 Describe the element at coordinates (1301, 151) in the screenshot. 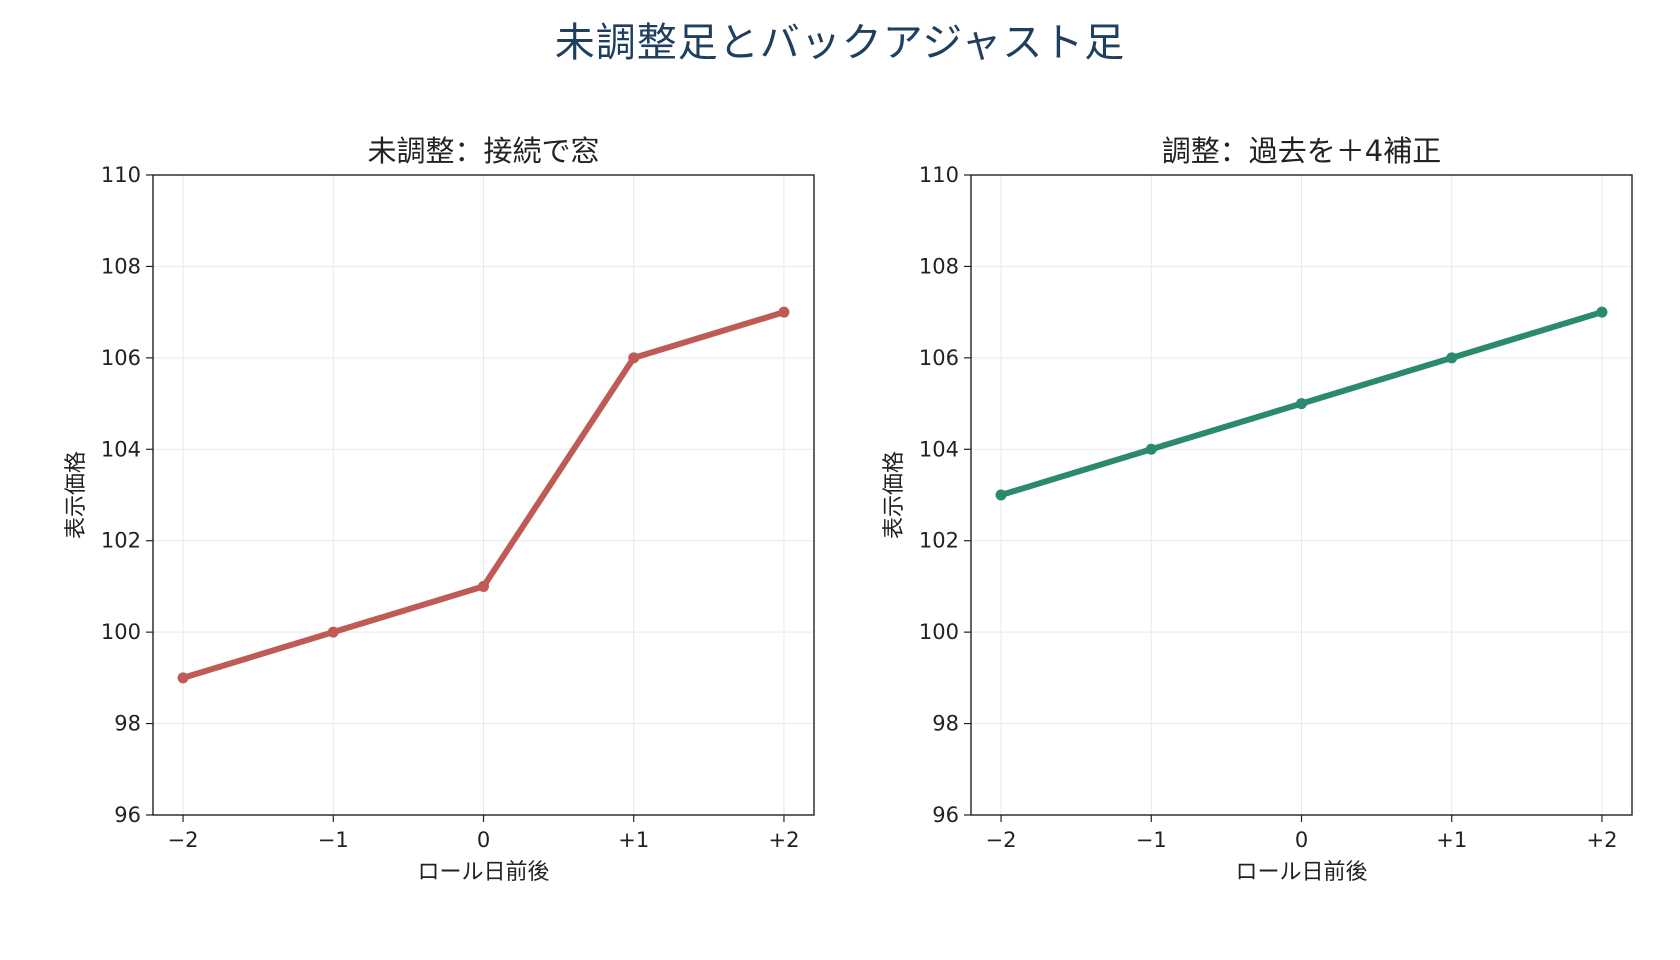

I see `chart-title: 調整：過去を＋4補正` at that location.